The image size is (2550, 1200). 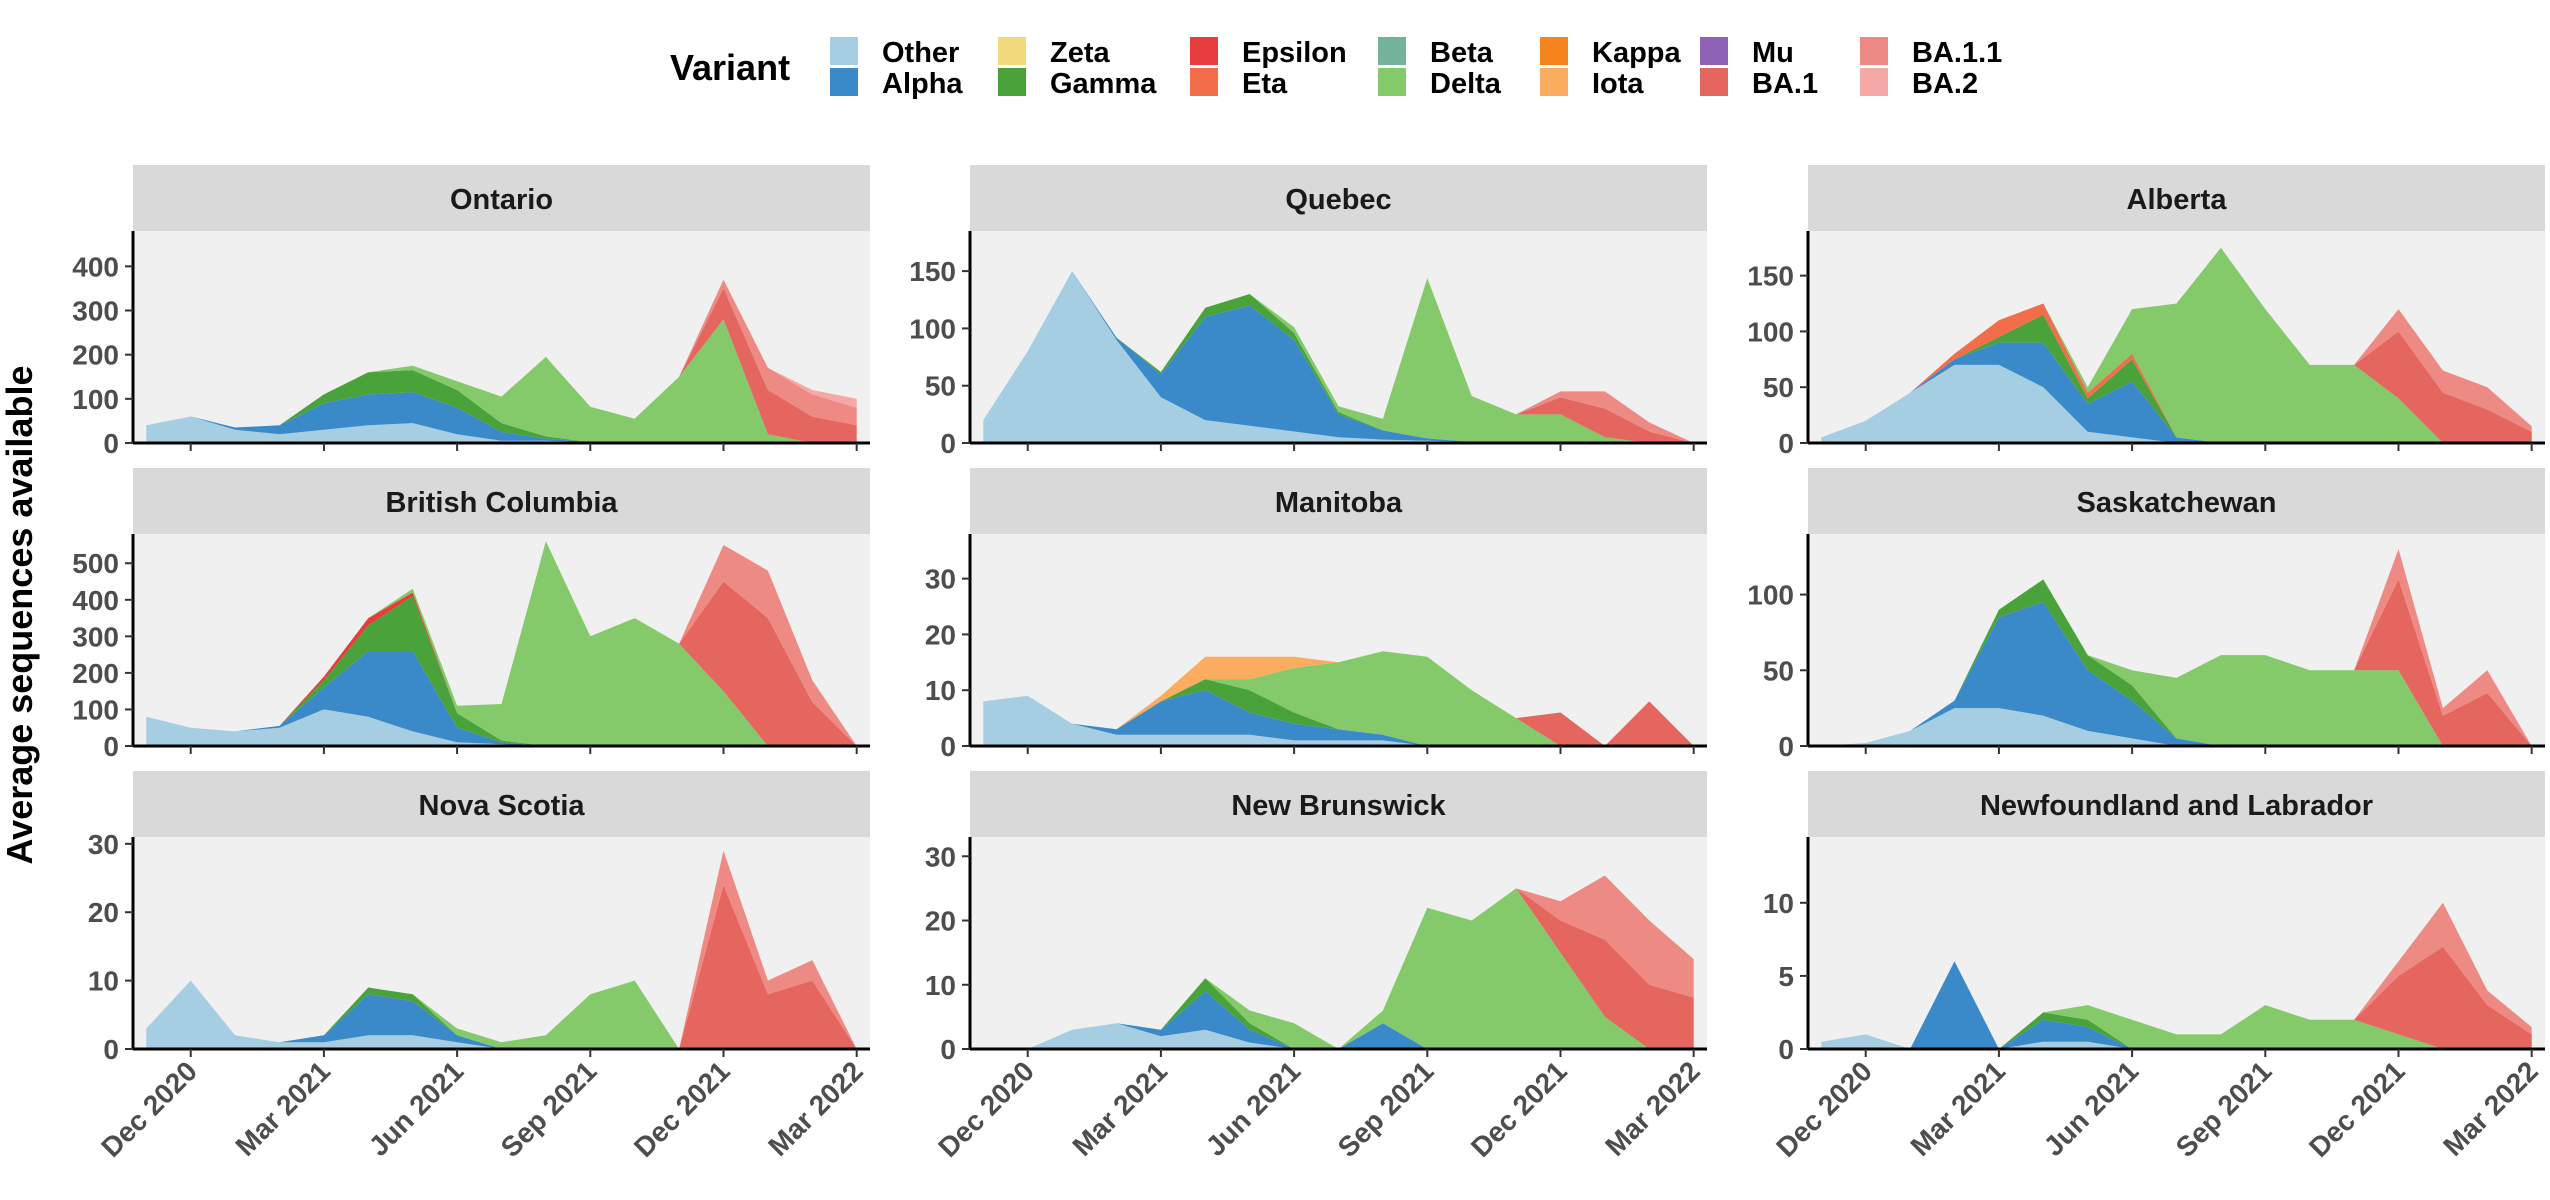 I want to click on panel-title: Ontario, so click(x=501, y=200).